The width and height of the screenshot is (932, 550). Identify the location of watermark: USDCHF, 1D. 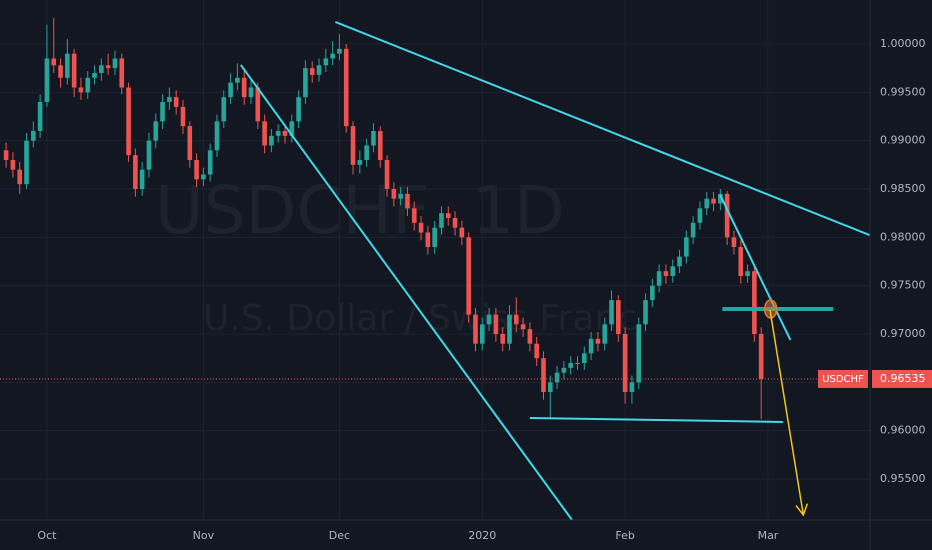
(359, 210).